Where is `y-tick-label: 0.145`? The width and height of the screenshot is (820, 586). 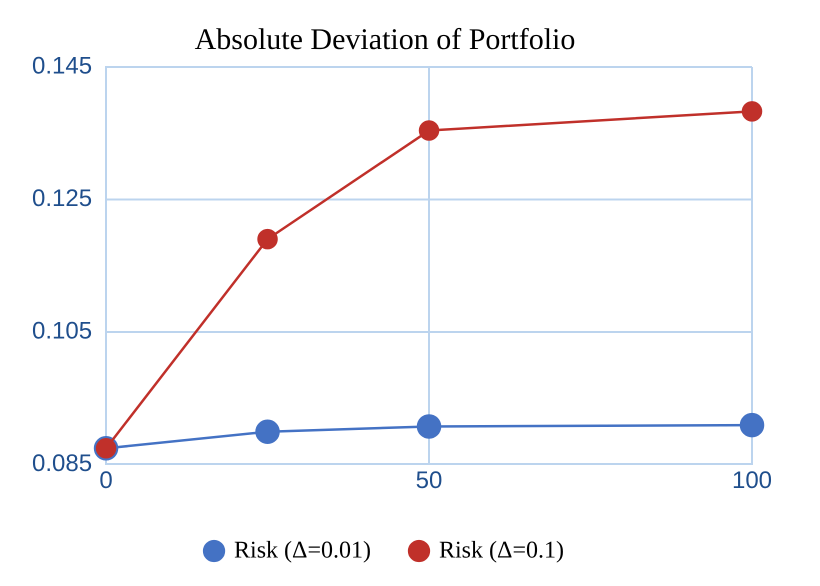
y-tick-label: 0.145 is located at coordinates (62, 66).